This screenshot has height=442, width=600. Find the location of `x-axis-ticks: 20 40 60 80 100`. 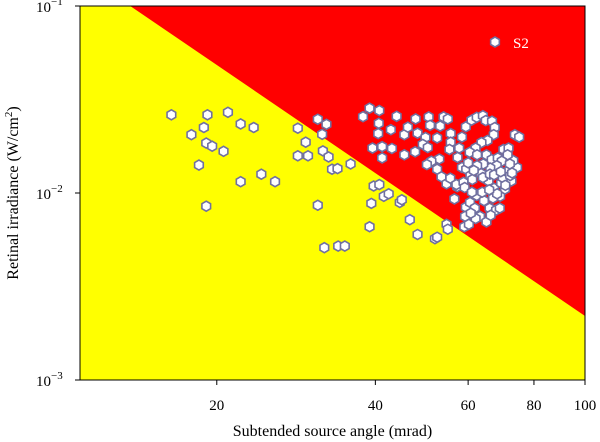

x-axis-ticks: 20 40 60 80 100 is located at coordinates (402, 397).